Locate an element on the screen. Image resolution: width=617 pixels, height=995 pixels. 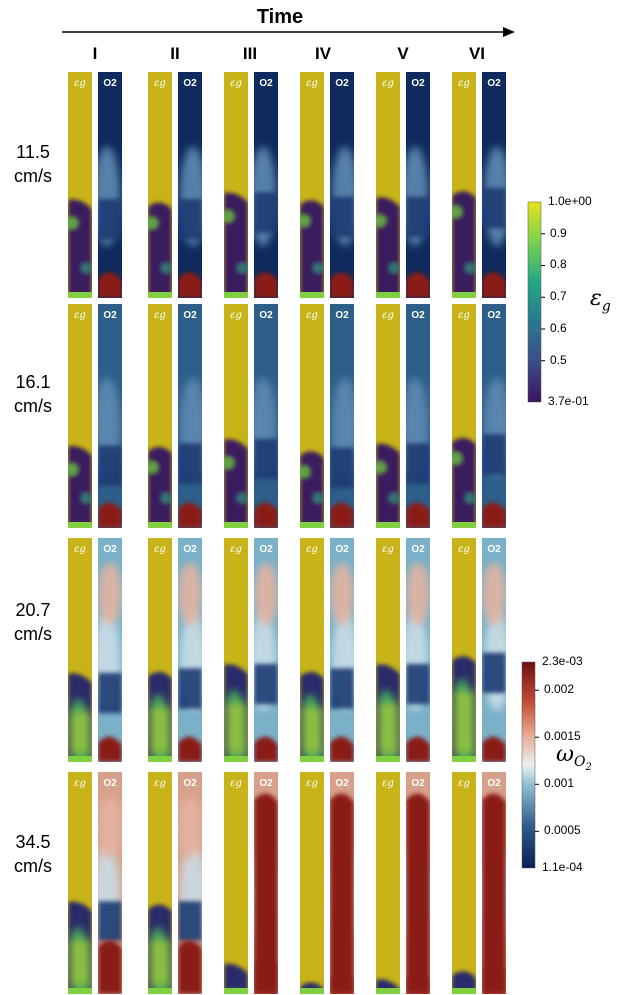
eps-colorbar-title: εg is located at coordinates (600, 300).